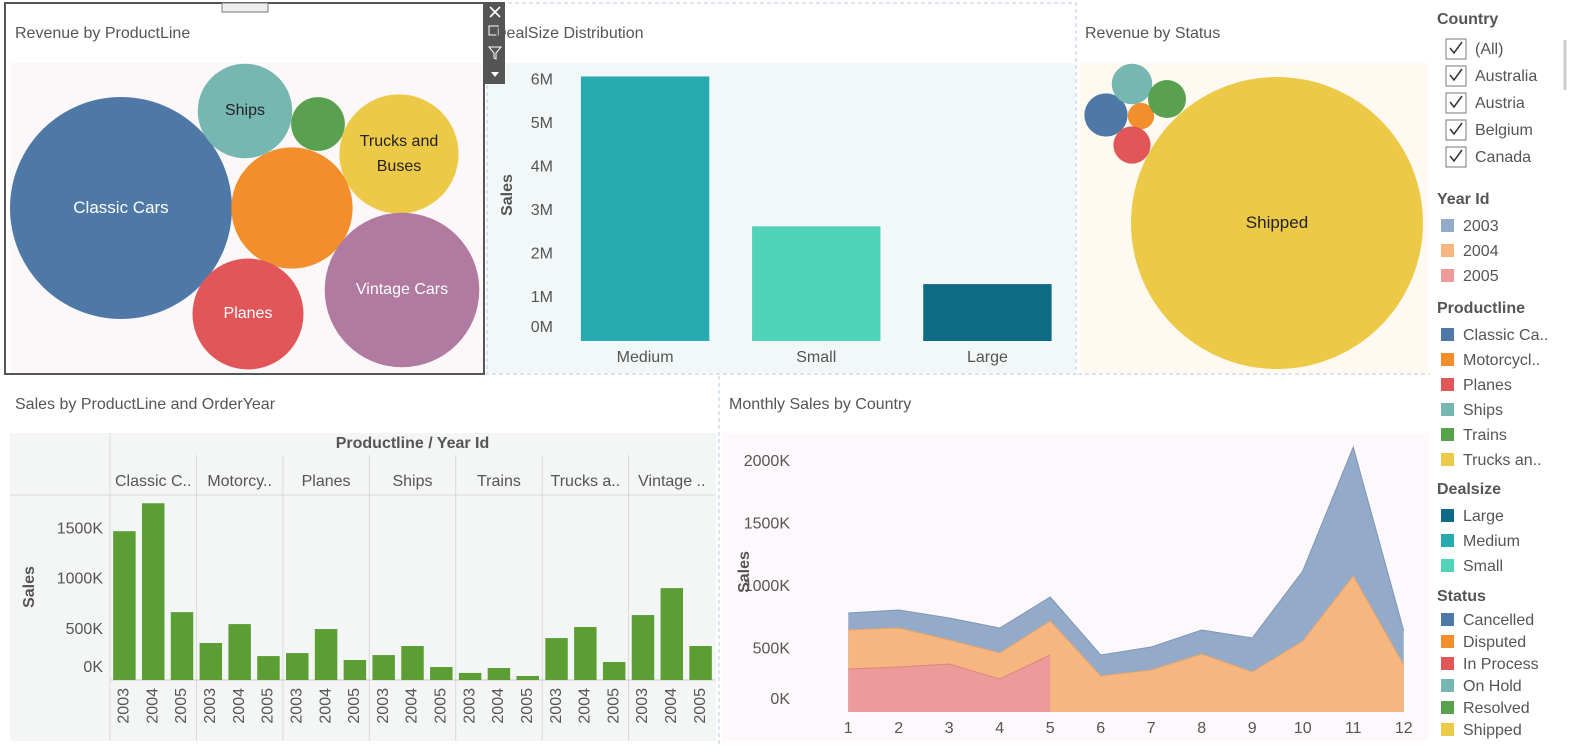 The image size is (1569, 753). I want to click on open-icon, so click(493, 30).